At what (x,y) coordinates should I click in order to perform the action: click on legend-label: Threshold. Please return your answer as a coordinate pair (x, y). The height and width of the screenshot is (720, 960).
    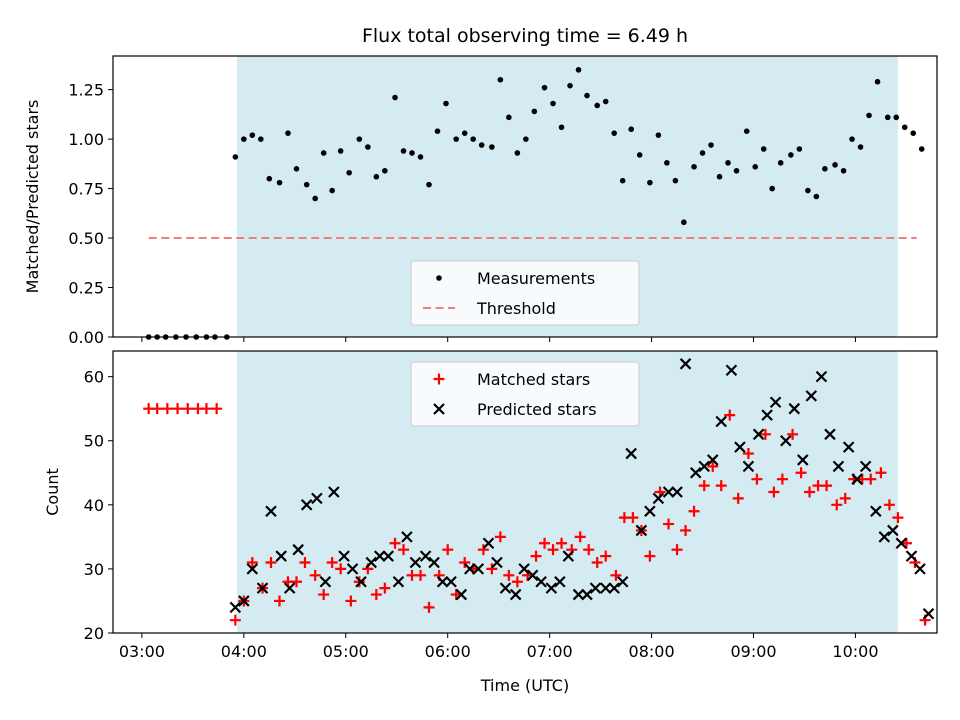
    Looking at the image, I should click on (516, 308).